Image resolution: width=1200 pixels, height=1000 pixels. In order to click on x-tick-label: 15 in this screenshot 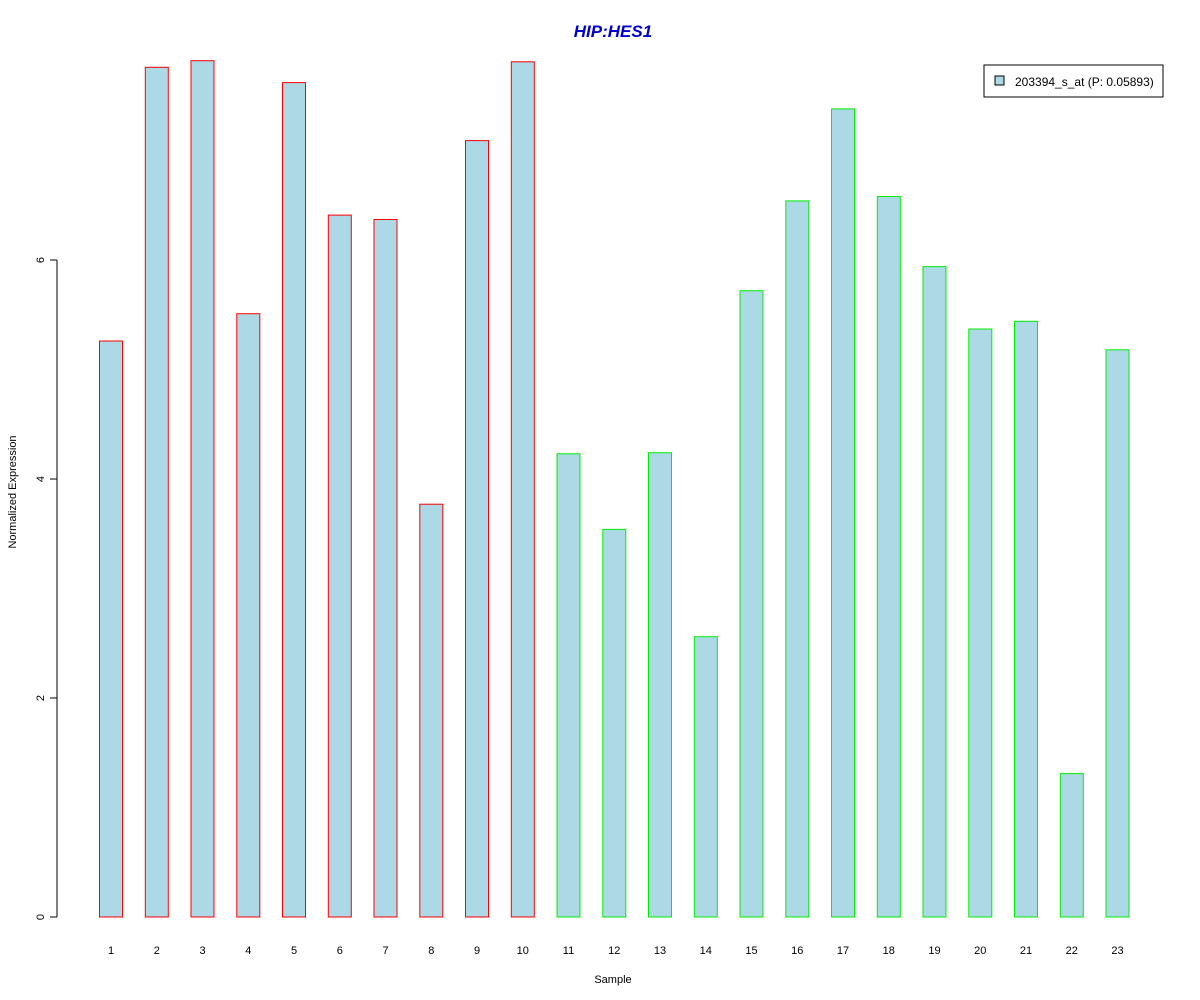, I will do `click(751, 951)`.